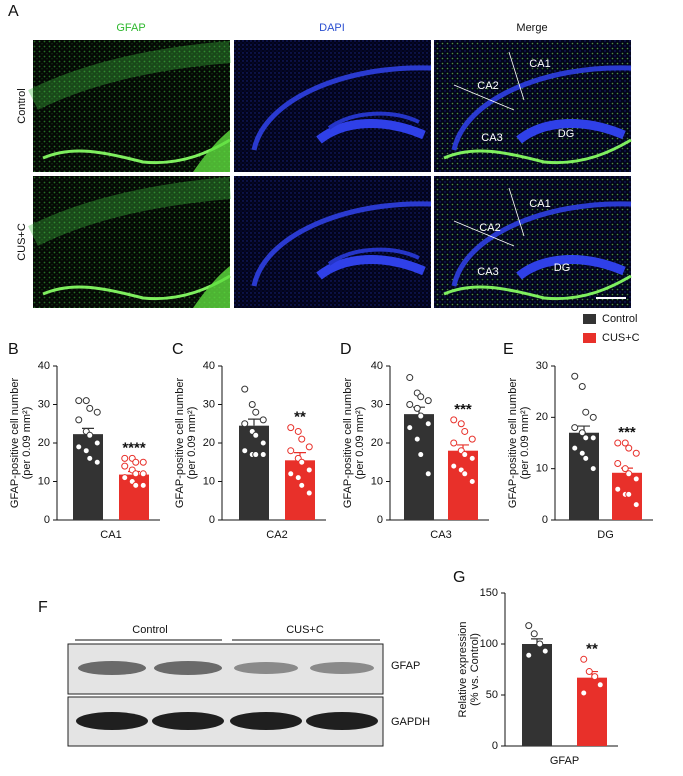 The image size is (683, 776). What do you see at coordinates (531, 28) in the screenshot?
I see `column-header: Merge` at bounding box center [531, 28].